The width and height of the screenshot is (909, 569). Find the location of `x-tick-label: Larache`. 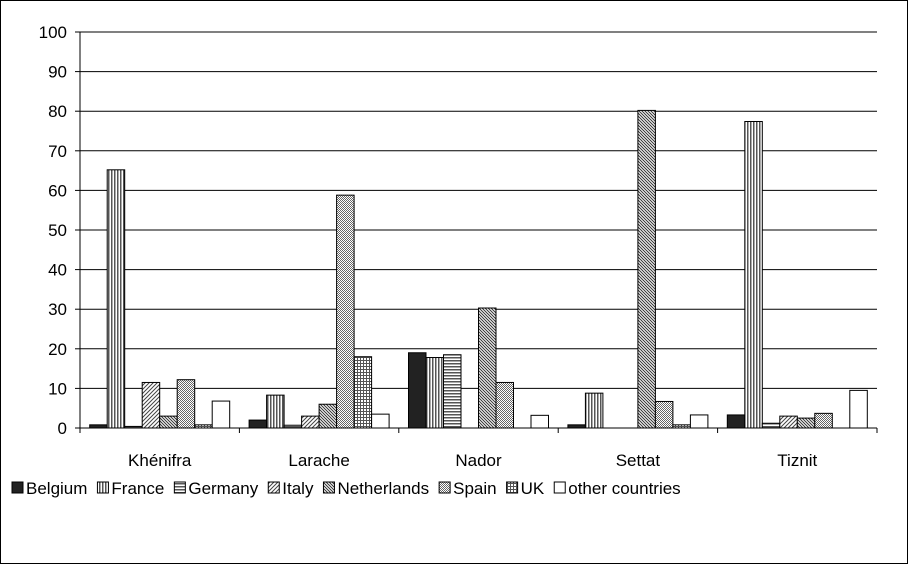

x-tick-label: Larache is located at coordinates (318, 460).